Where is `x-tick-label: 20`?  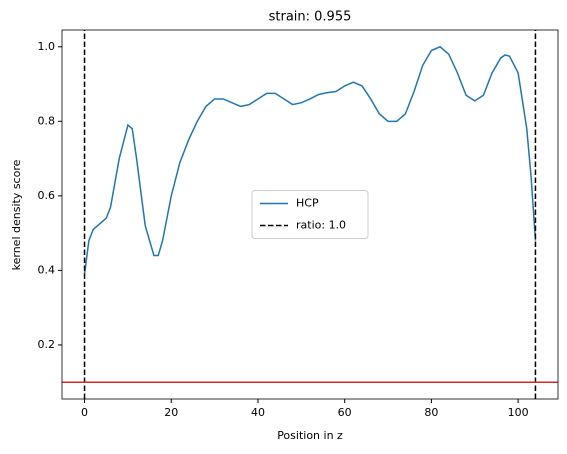 x-tick-label: 20 is located at coordinates (171, 412).